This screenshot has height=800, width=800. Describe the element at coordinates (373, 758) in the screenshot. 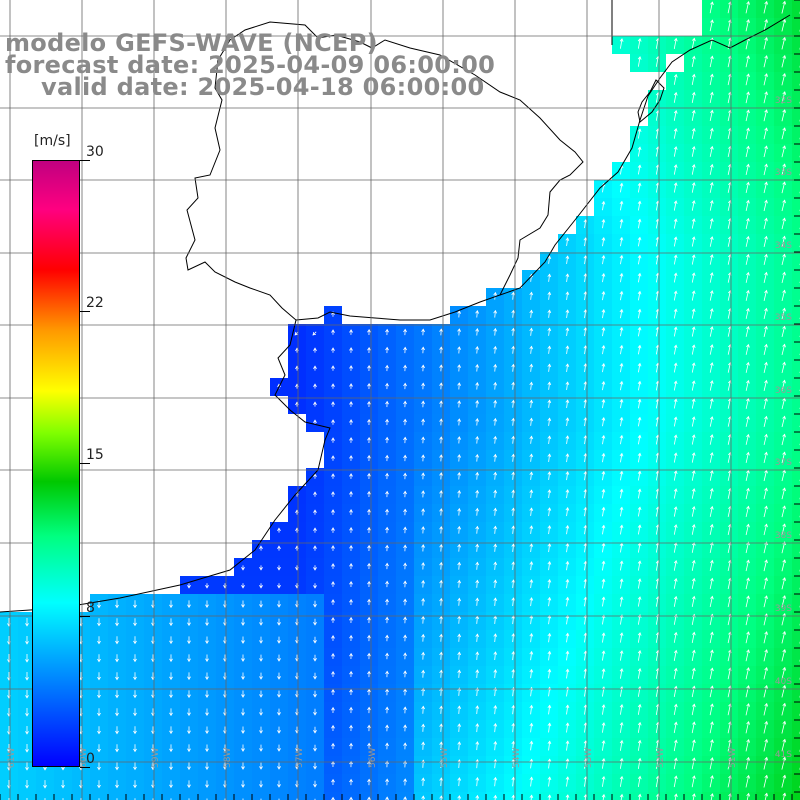

I see `lon-label: 56W` at that location.